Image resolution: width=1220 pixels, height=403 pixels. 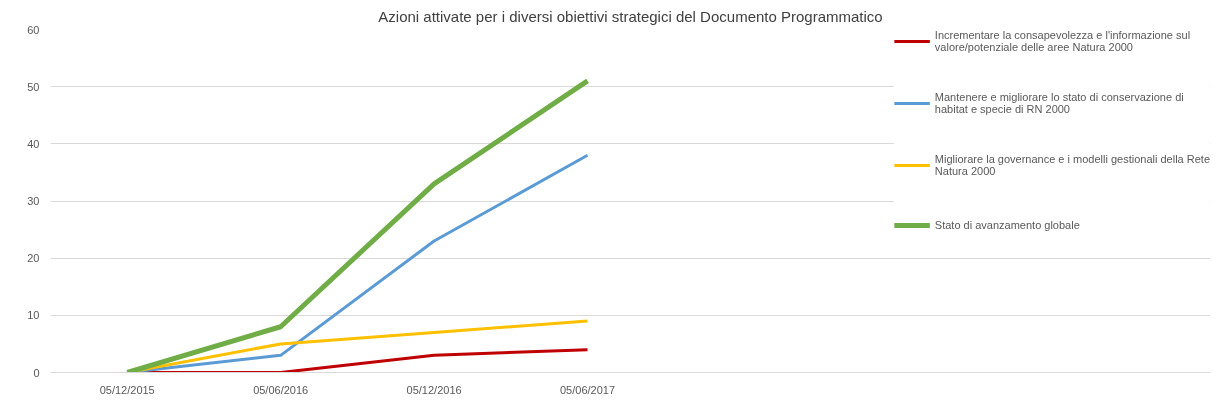 I want to click on legend-label: Mantenere e migliorare lo stato di conservazione di habitat e specie di RN 2000, so click(x=1059, y=103).